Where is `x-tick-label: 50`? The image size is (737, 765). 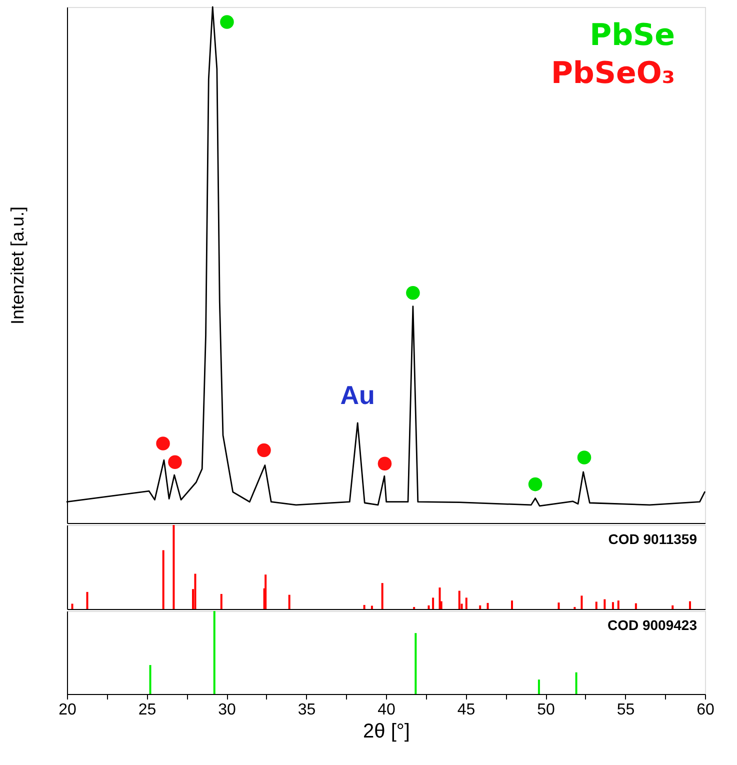 x-tick-label: 50 is located at coordinates (546, 710).